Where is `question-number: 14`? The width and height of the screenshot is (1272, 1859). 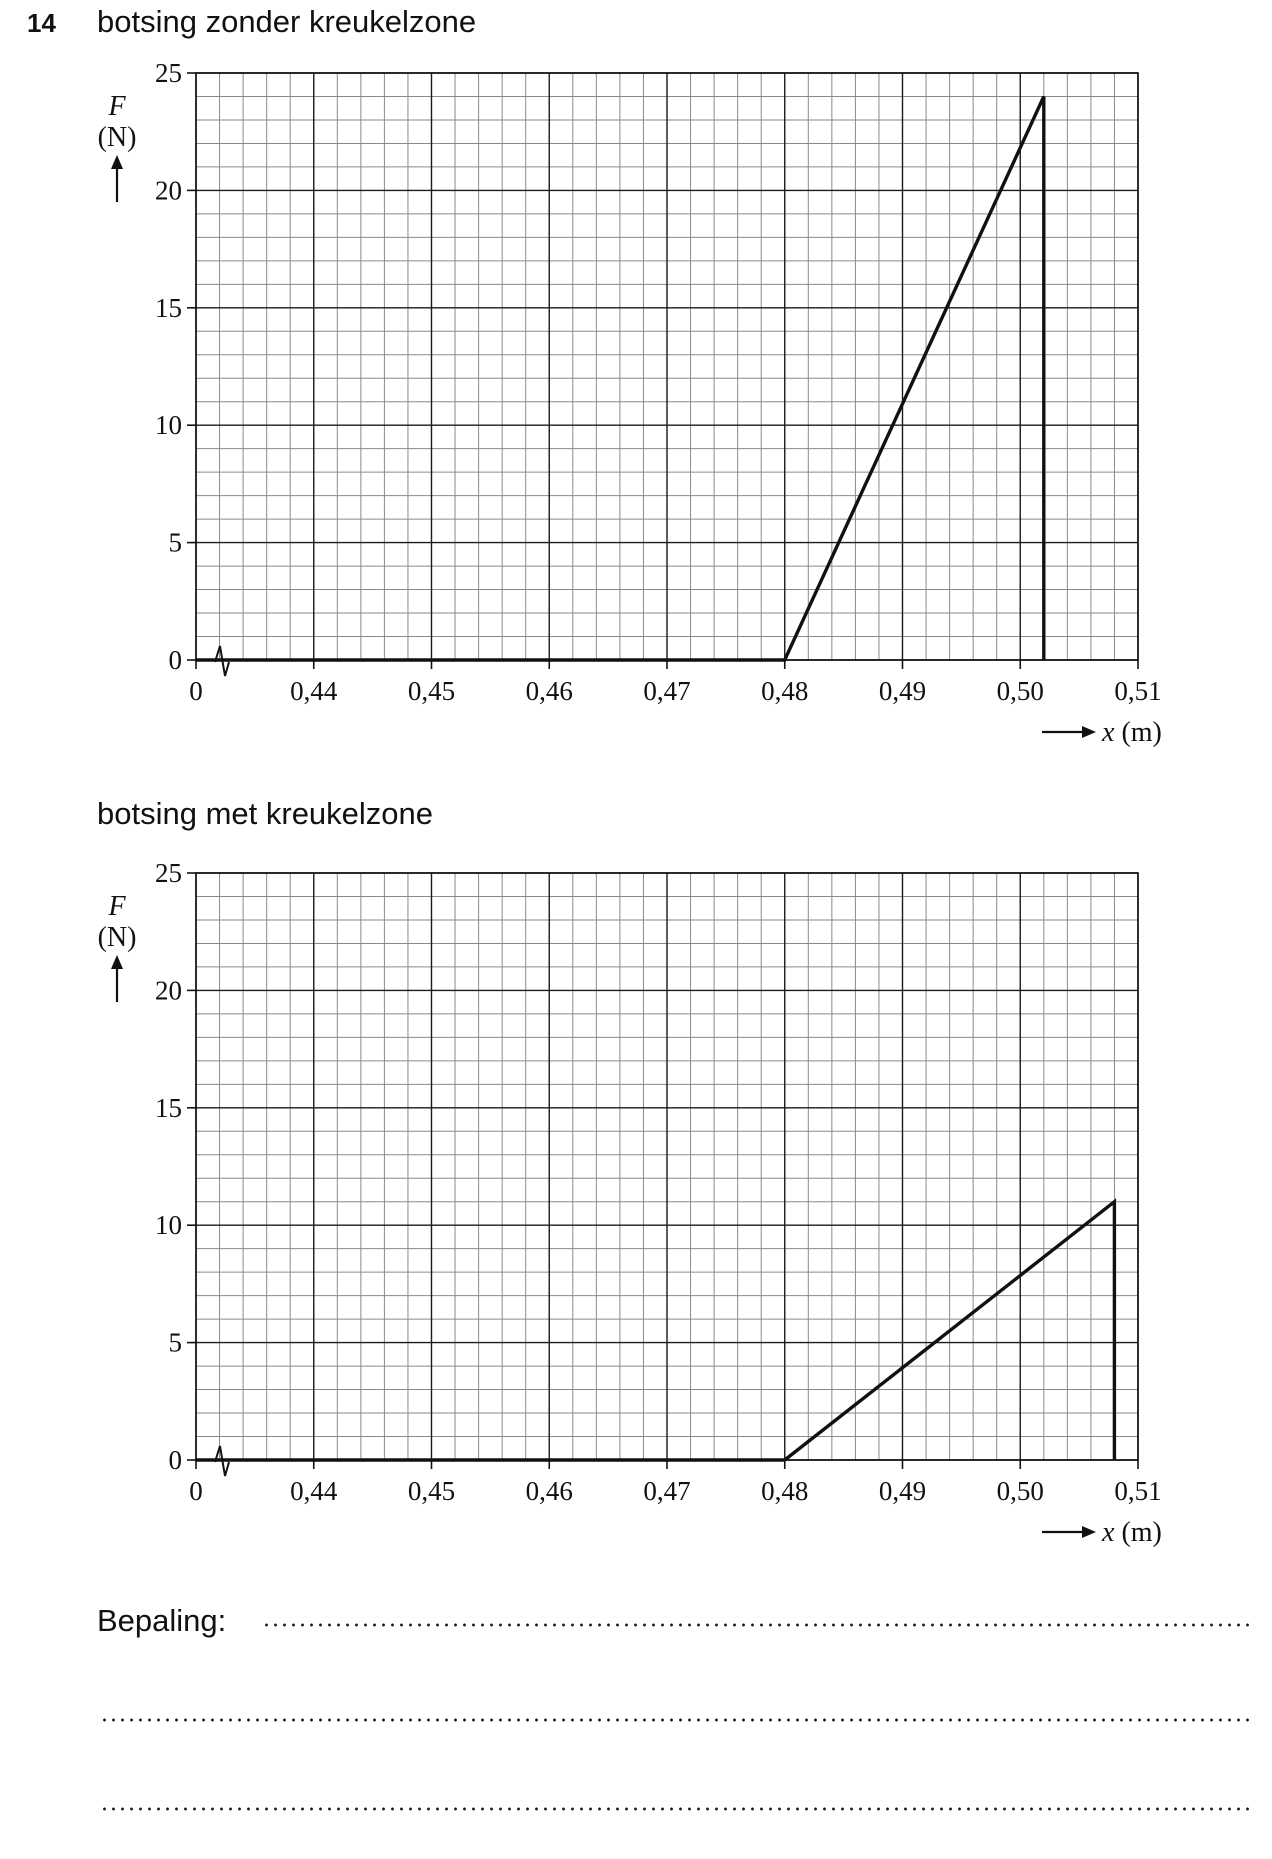 question-number: 14 is located at coordinates (41, 23).